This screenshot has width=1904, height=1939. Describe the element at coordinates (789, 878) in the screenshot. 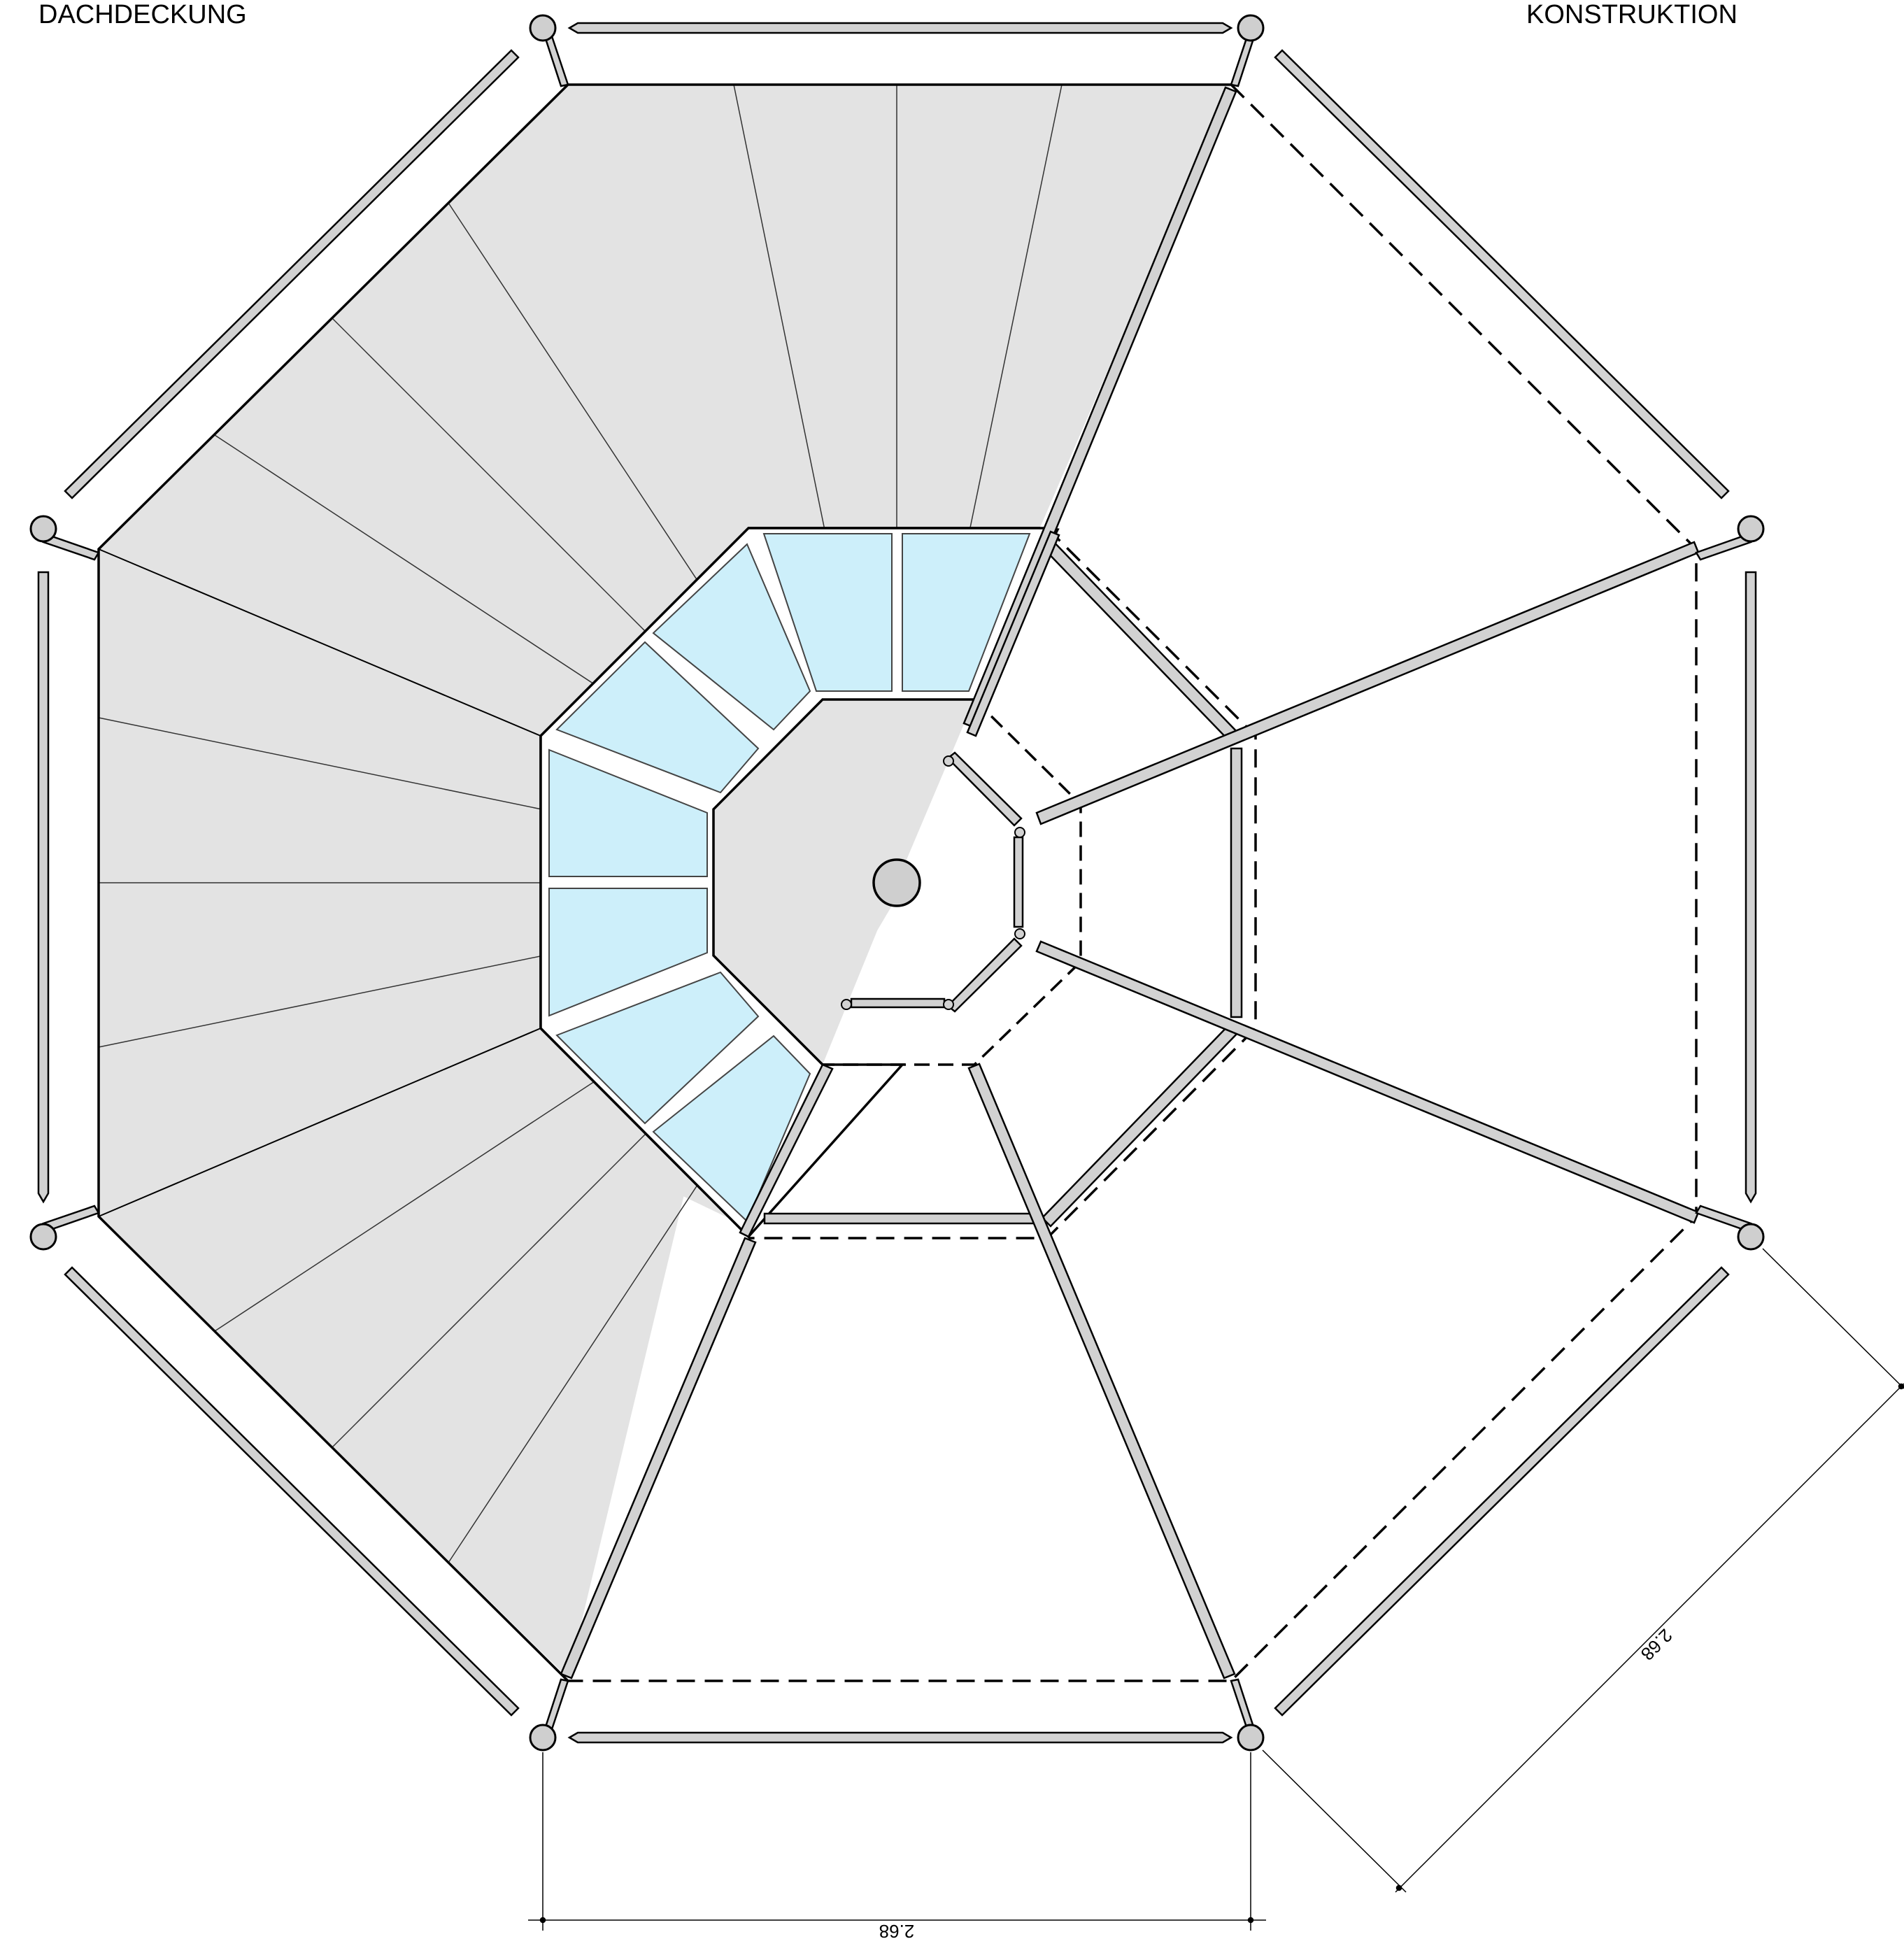

I see `glass-panes` at that location.